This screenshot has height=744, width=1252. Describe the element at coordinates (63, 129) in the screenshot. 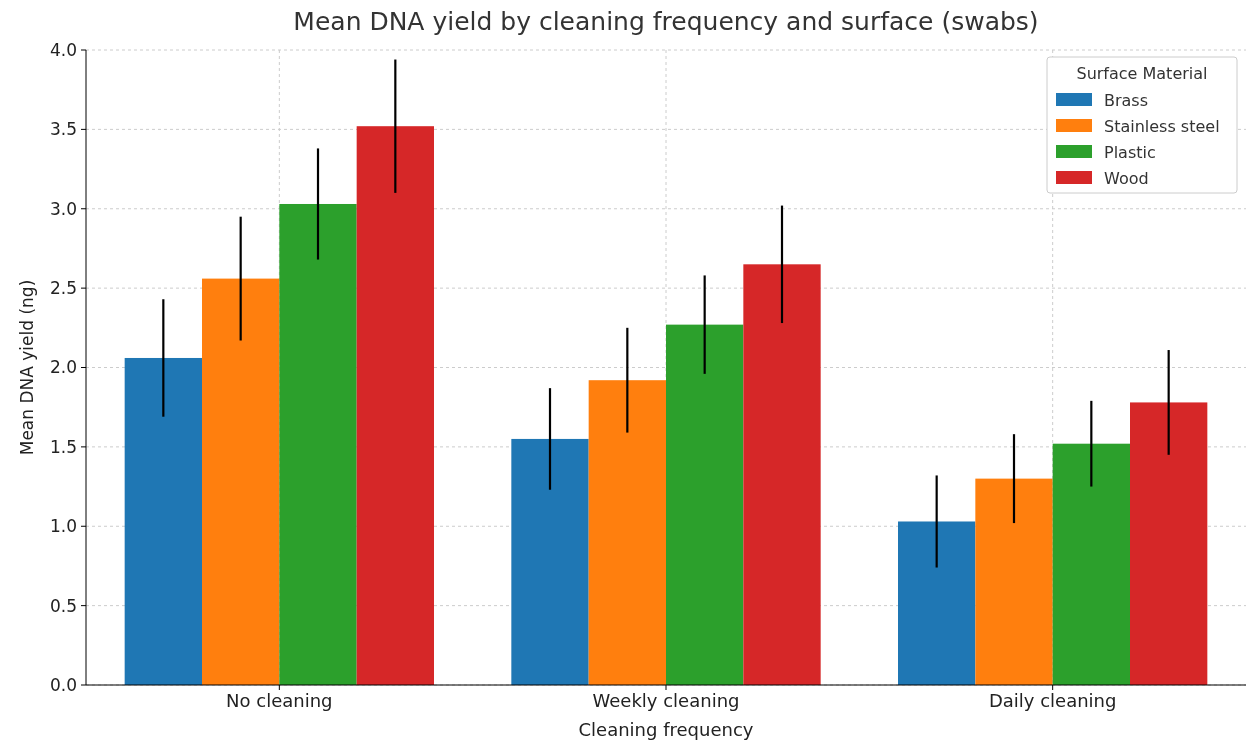

I see `y-tick-label: 3.5` at that location.